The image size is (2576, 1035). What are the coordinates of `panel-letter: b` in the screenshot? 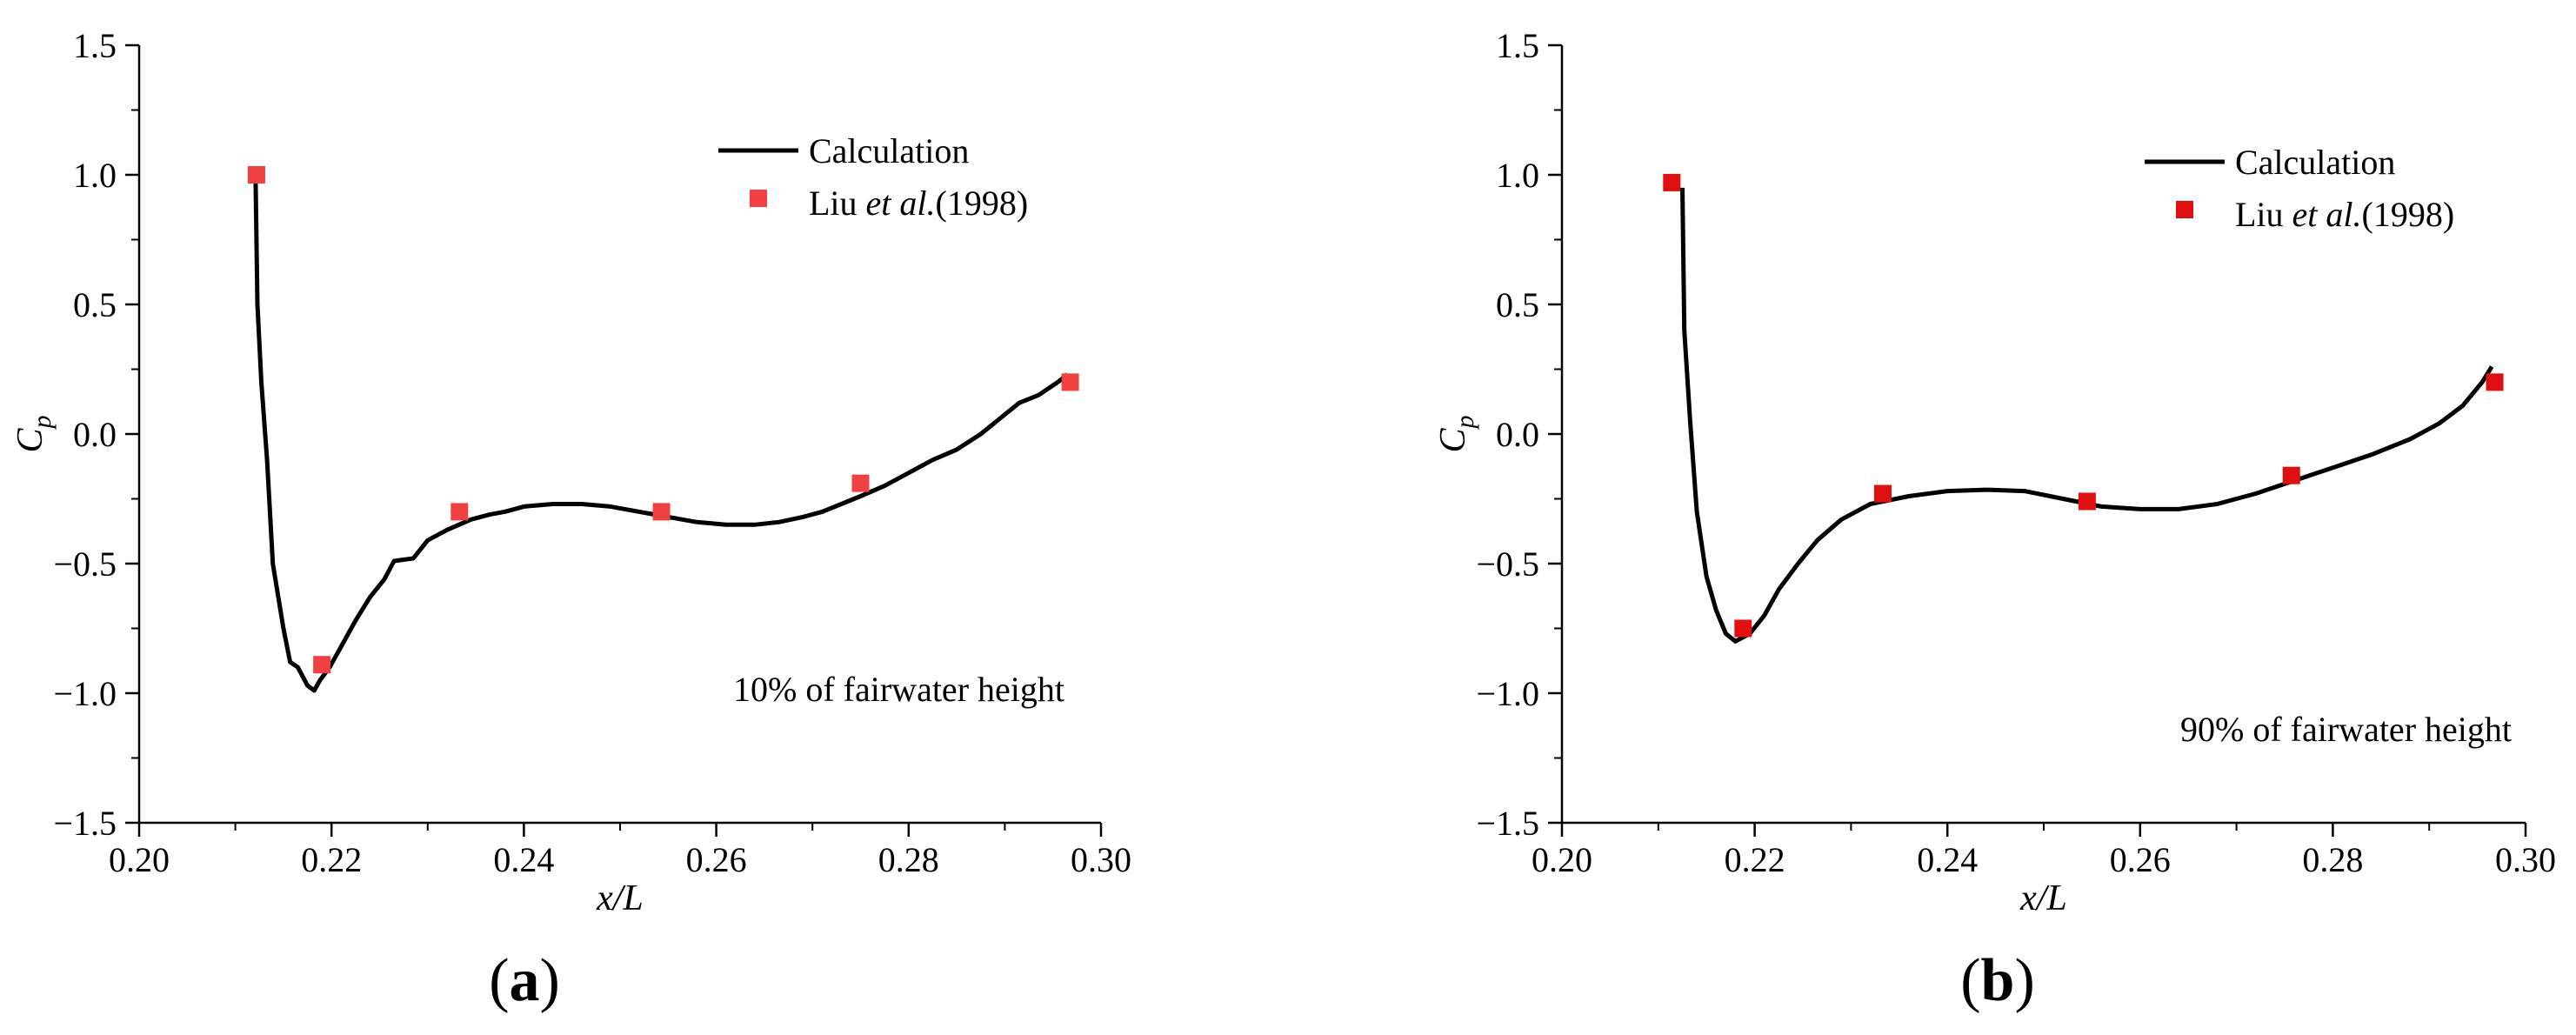 It's located at (1998, 980).